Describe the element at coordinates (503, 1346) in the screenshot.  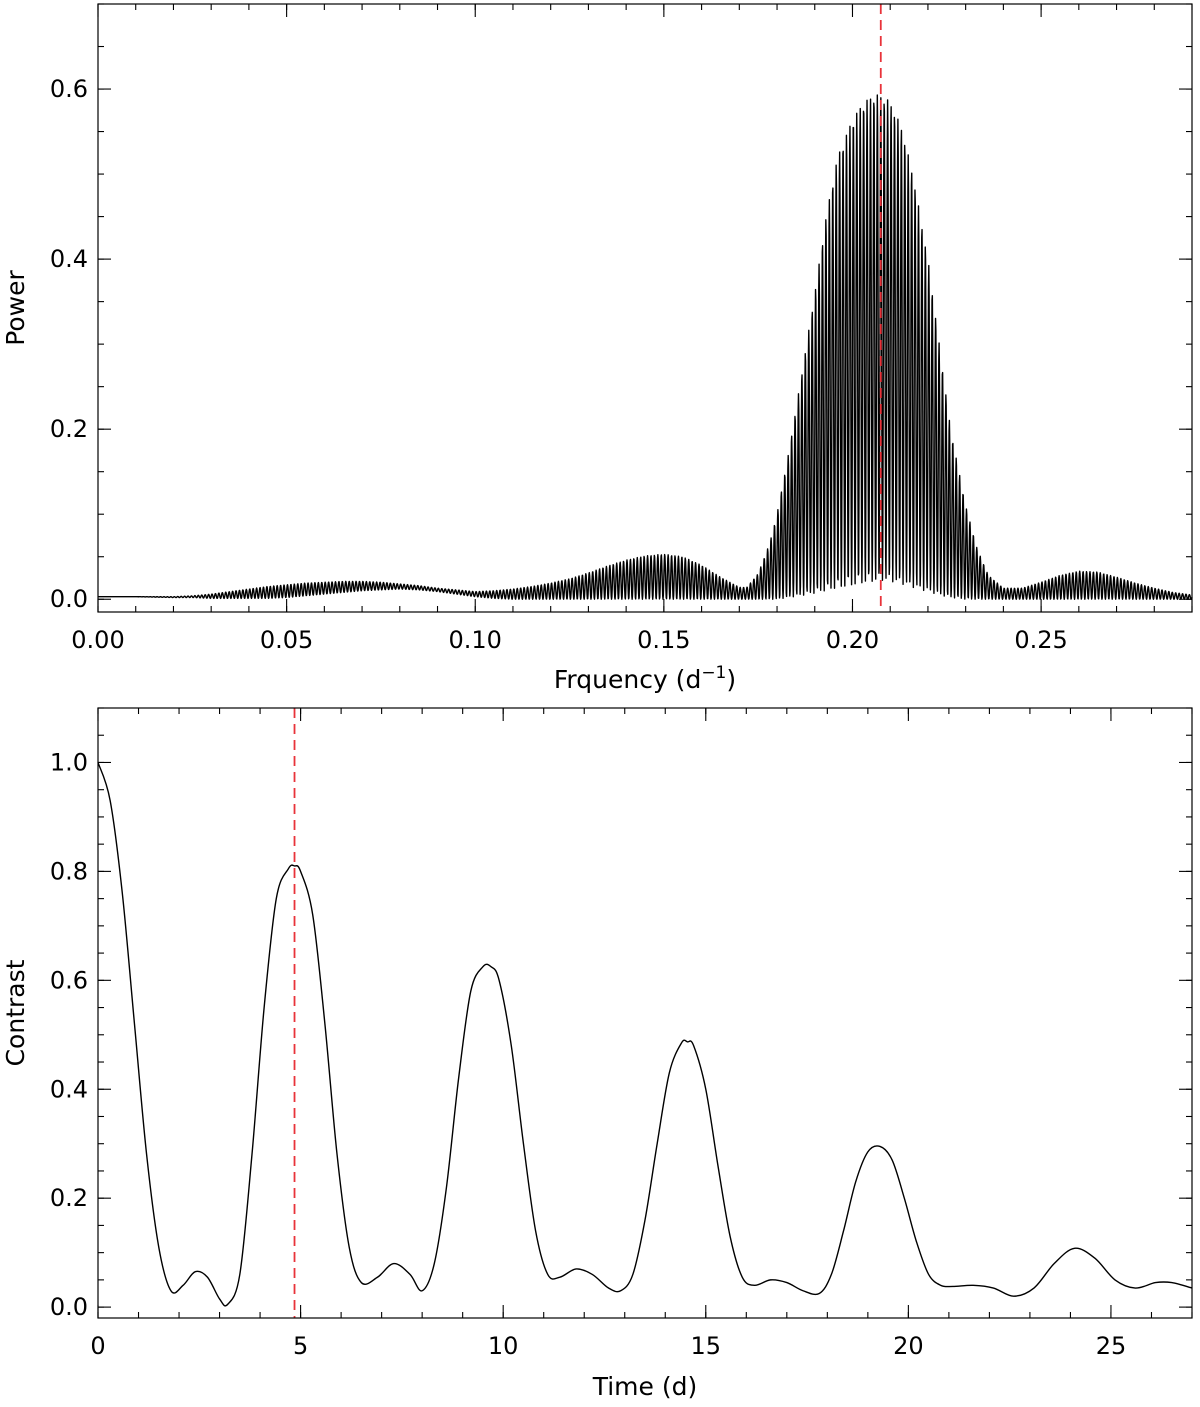
I see `x-tick-label: 10` at that location.